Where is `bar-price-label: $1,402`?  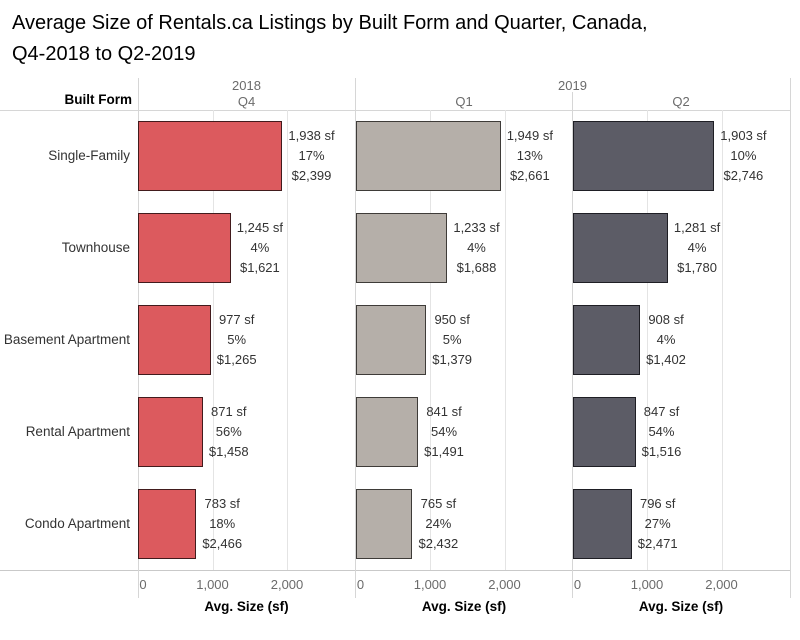
bar-price-label: $1,402 is located at coordinates (666, 359).